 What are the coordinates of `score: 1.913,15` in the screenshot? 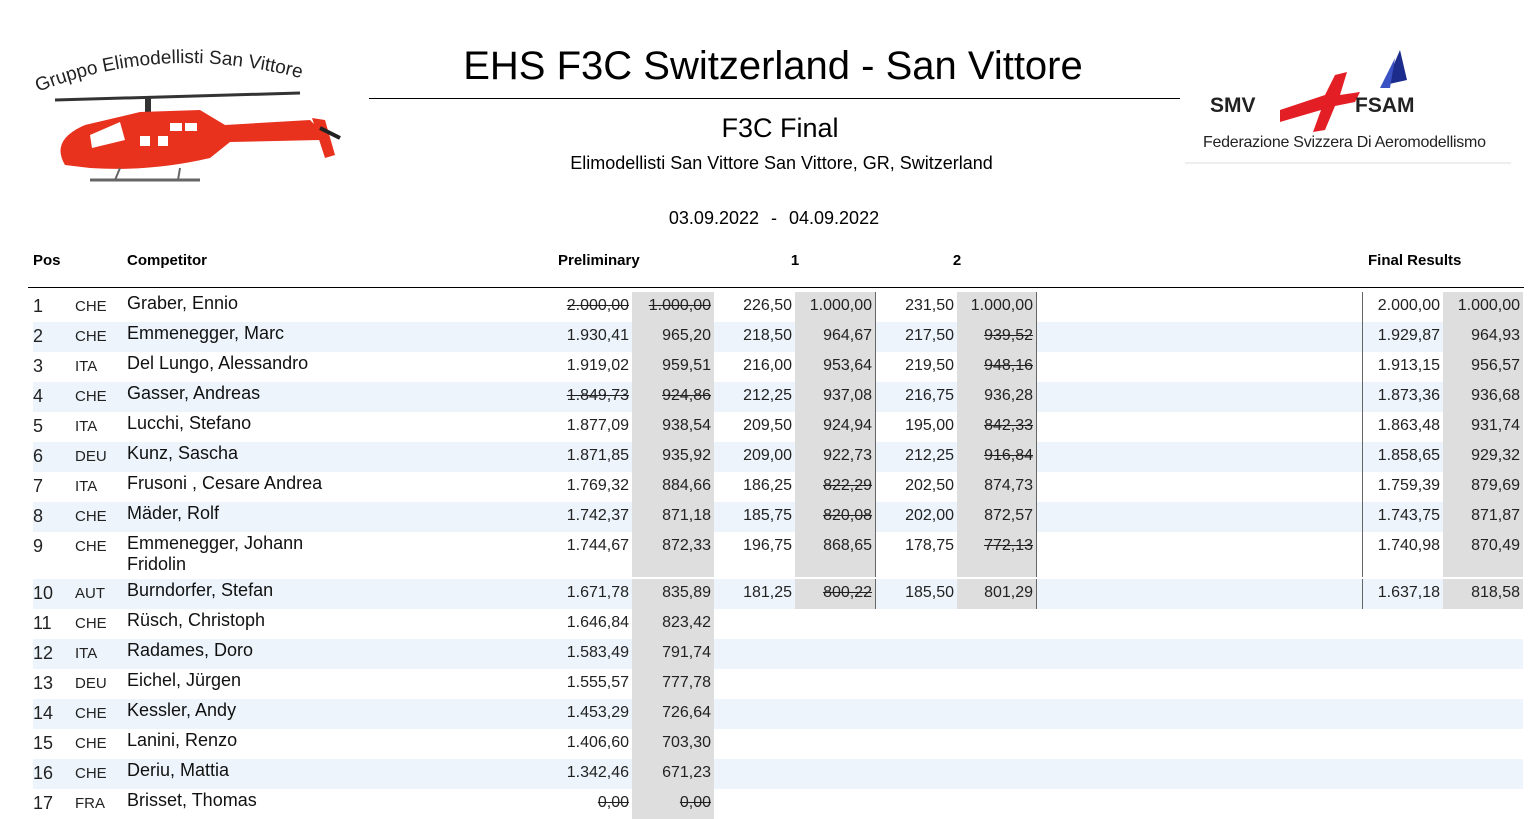 It's located at (1402, 367).